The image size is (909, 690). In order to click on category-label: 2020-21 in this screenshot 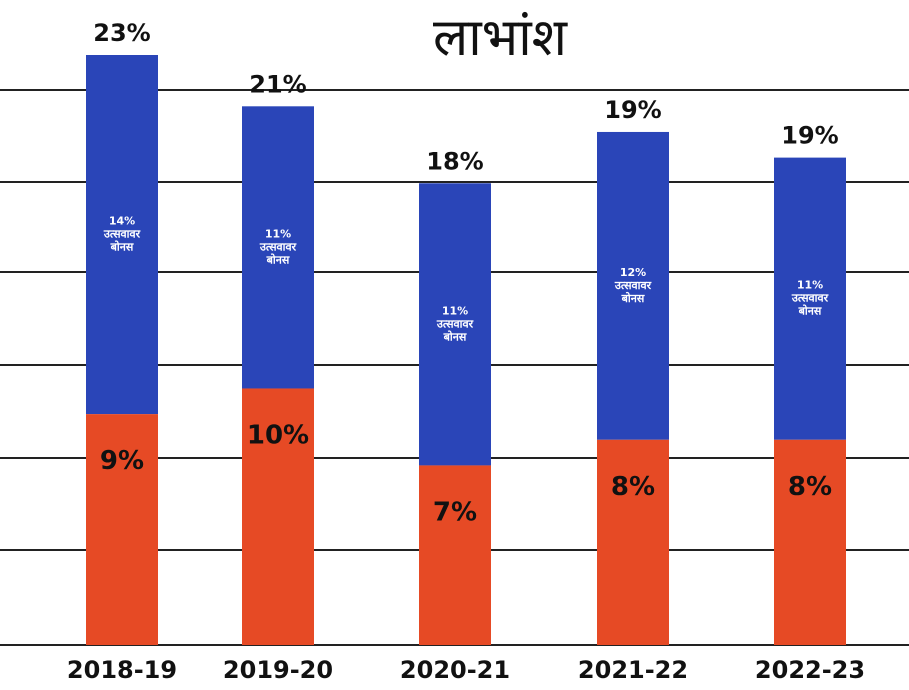, I will do `click(455, 670)`.